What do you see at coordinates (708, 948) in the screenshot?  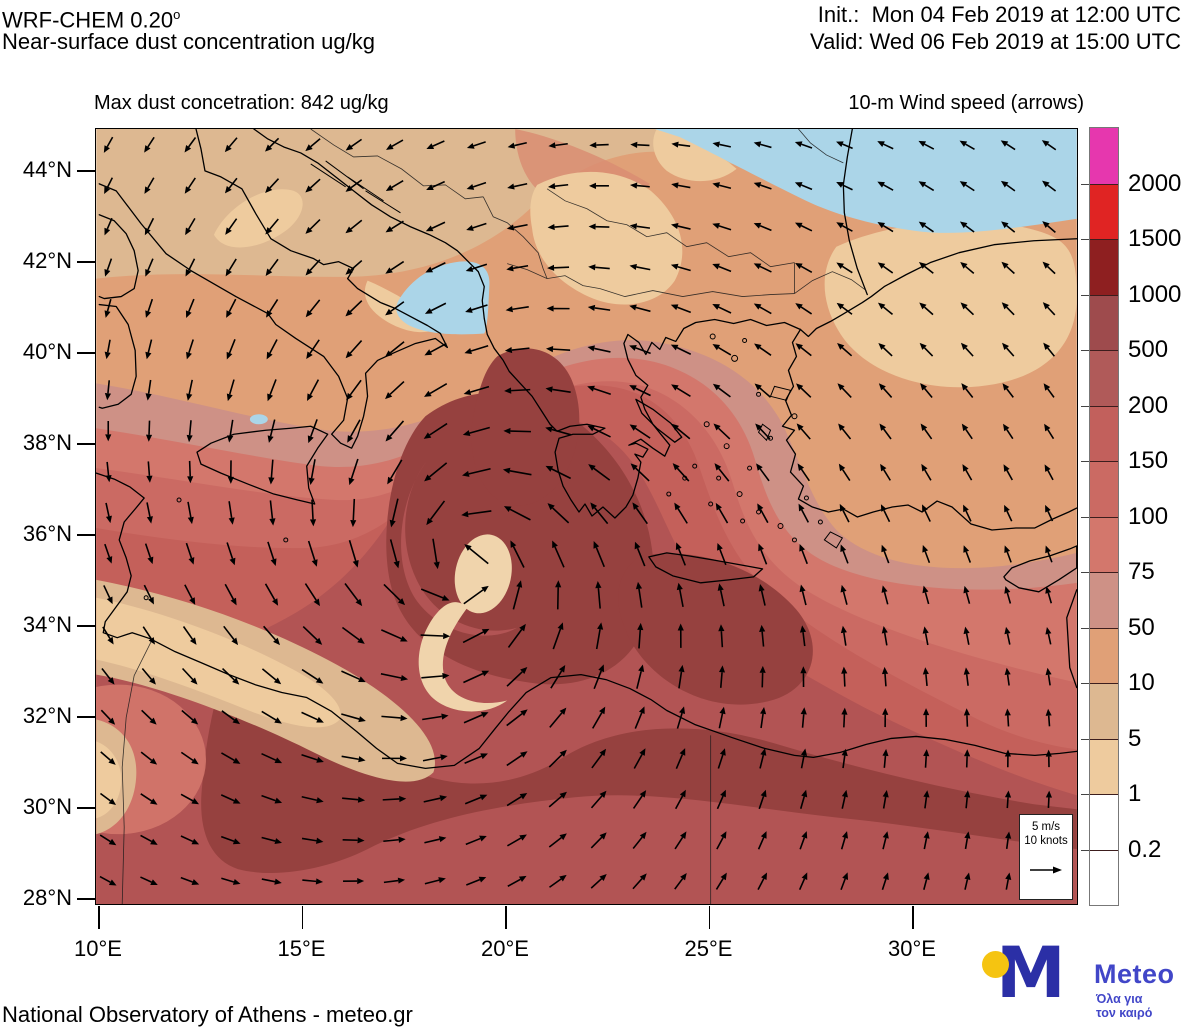 I see `x-tick-label: 25°E` at bounding box center [708, 948].